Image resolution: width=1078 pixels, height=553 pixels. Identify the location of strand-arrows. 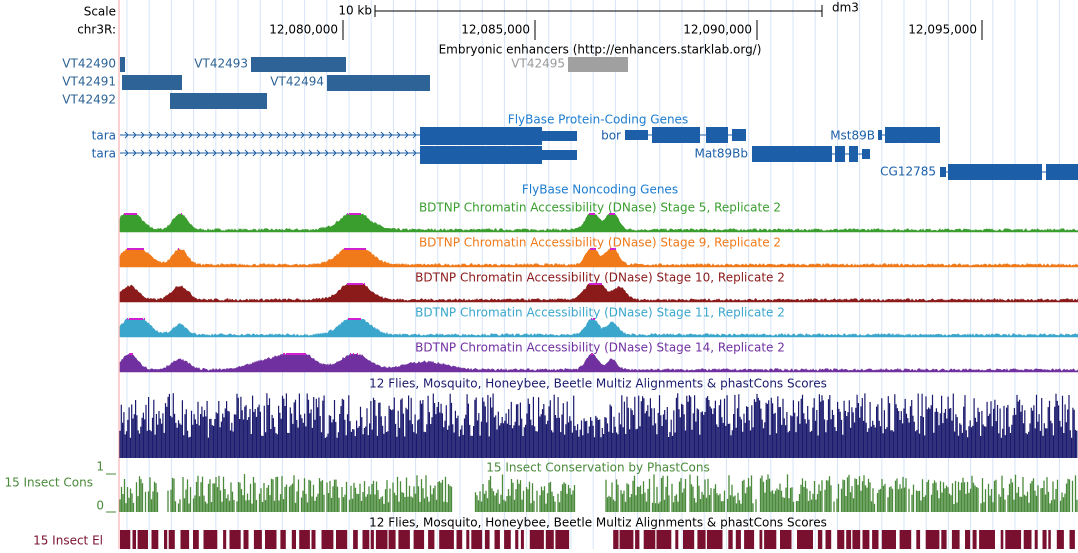
(270, 153).